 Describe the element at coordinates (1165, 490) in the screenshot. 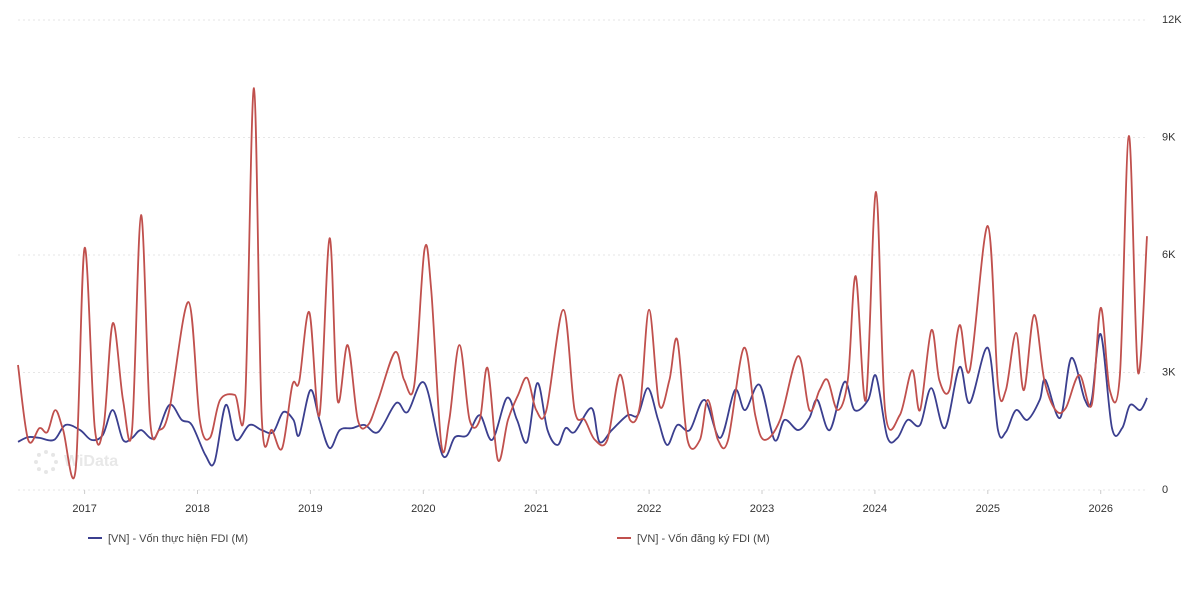

I see `y-tick-label: 0` at that location.